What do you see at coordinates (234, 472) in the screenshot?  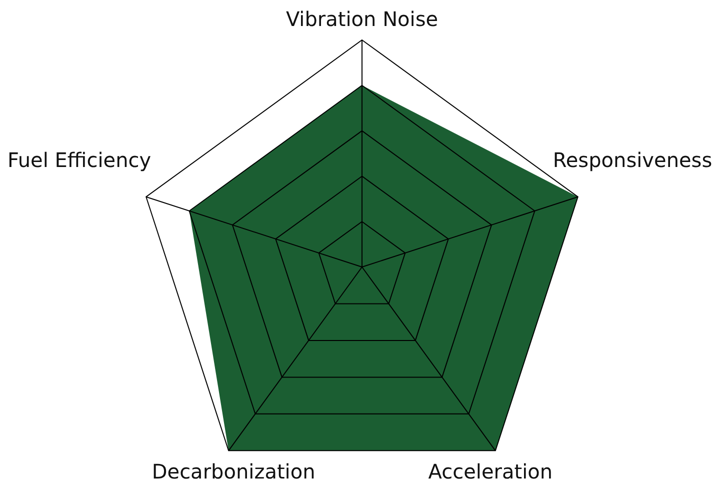 I see `spoke-label: Decarbonization` at bounding box center [234, 472].